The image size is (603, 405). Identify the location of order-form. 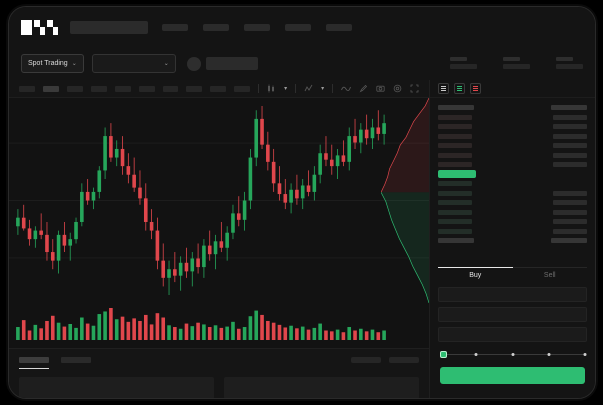
(512, 312).